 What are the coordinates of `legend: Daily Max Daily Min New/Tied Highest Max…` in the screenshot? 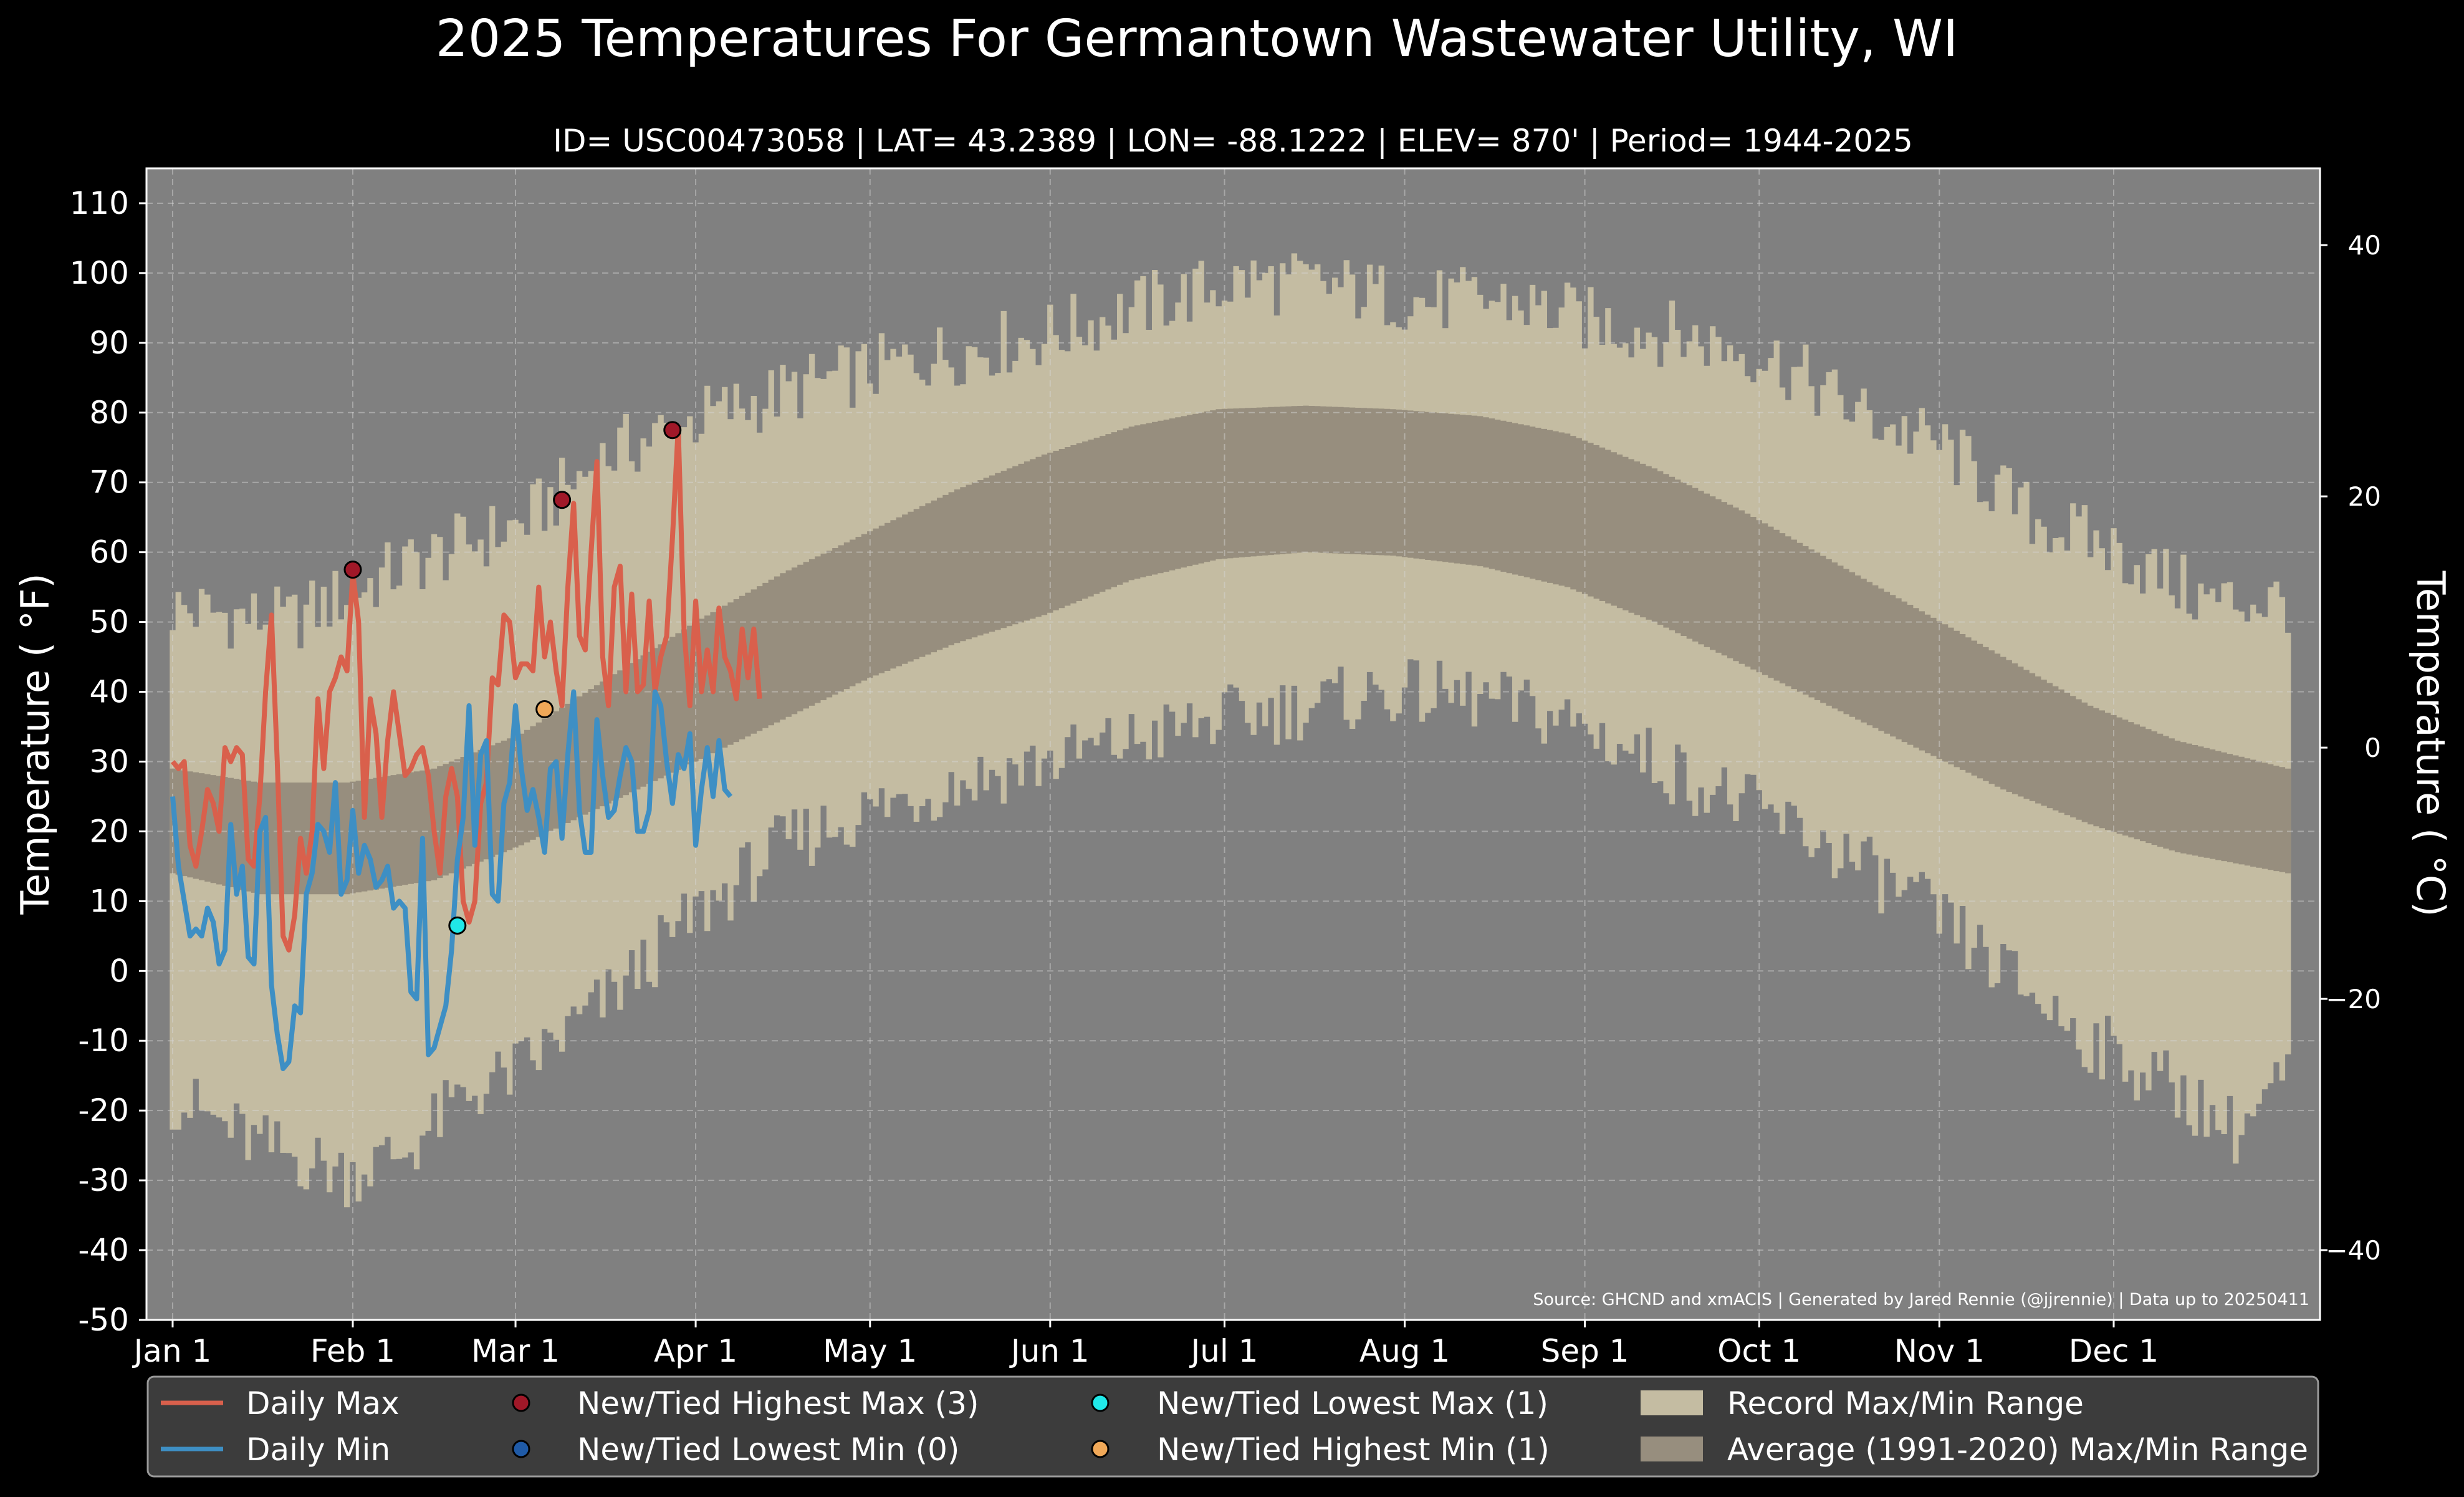 It's located at (1232, 1426).